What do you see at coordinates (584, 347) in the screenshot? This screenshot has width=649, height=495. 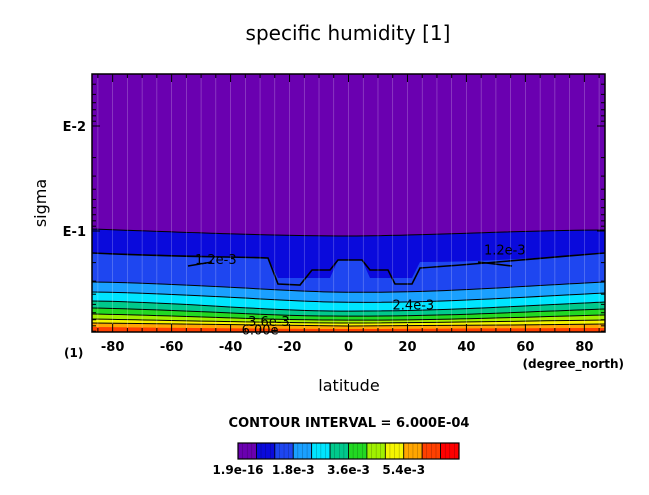 I see `x-tick-label: 80` at bounding box center [584, 347].